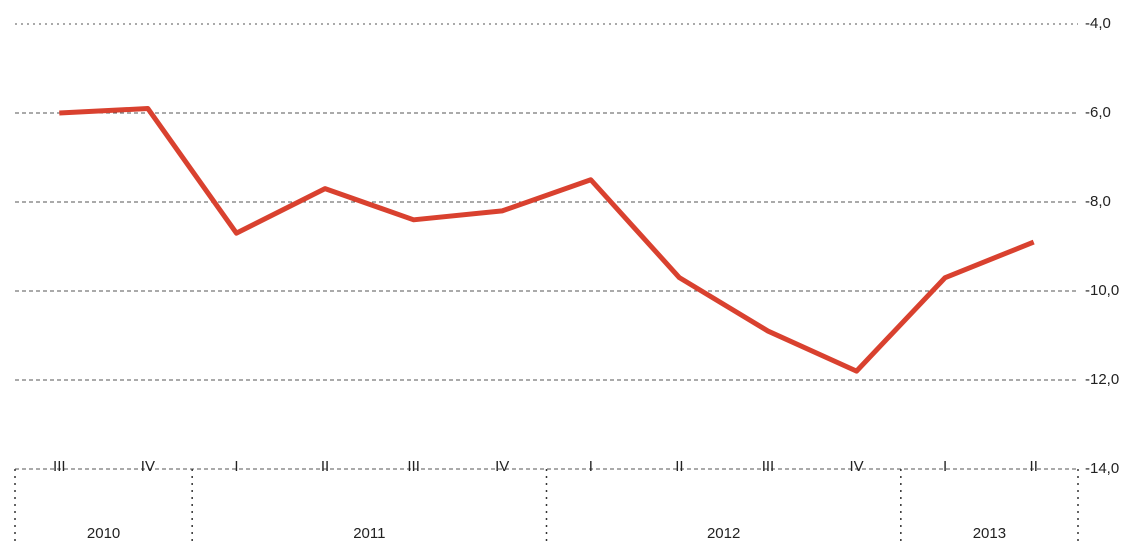 Image resolution: width=1138 pixels, height=544 pixels. What do you see at coordinates (103, 533) in the screenshot?
I see `group-label: 2010` at bounding box center [103, 533].